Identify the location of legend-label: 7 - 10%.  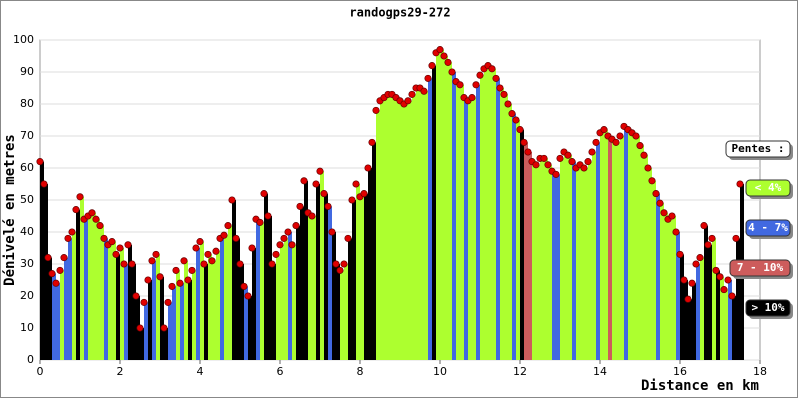
(760, 267).